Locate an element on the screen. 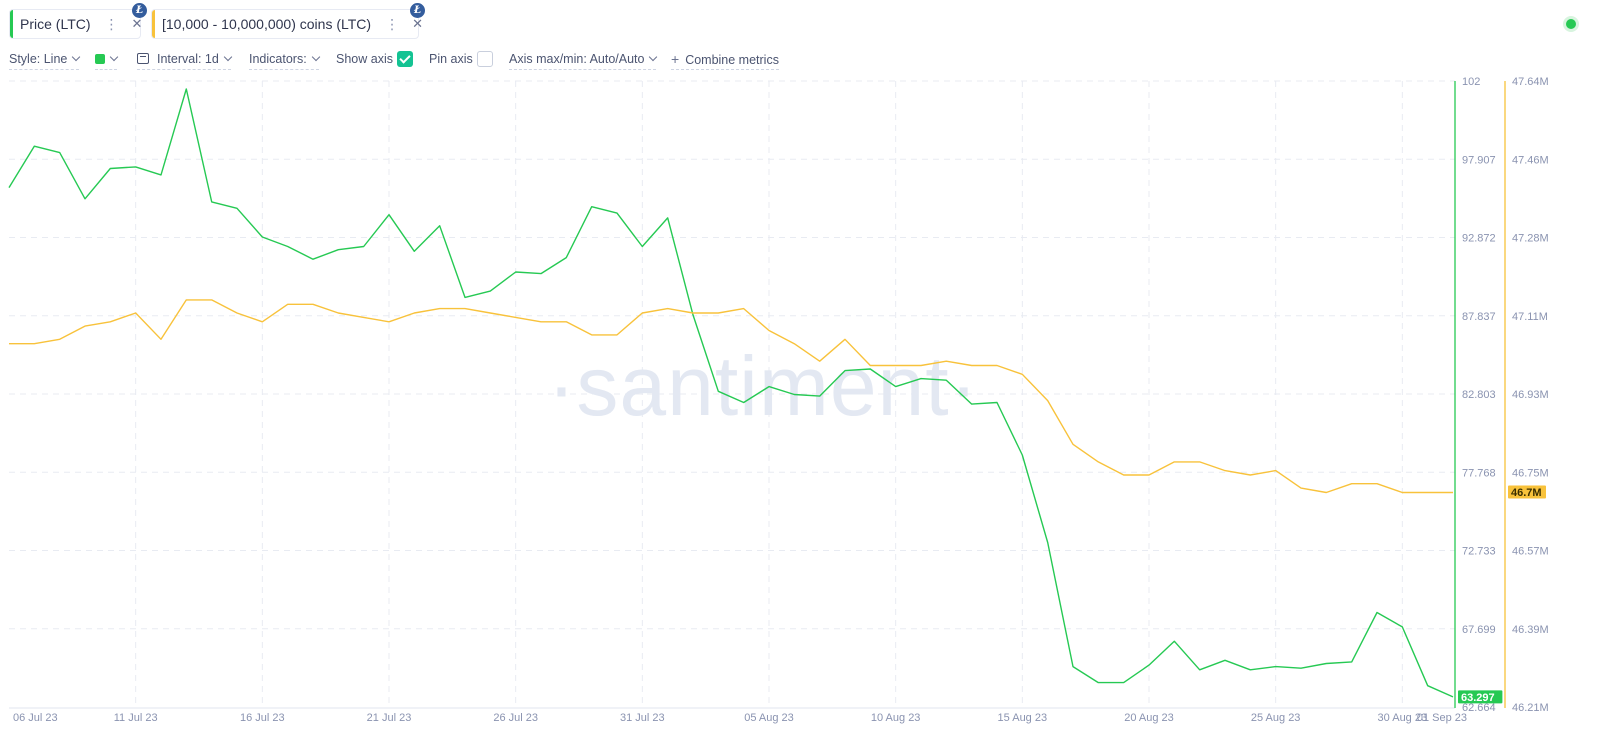  axis-maxmin-dropdown: Axis max/min: Auto/Auto is located at coordinates (583, 60).